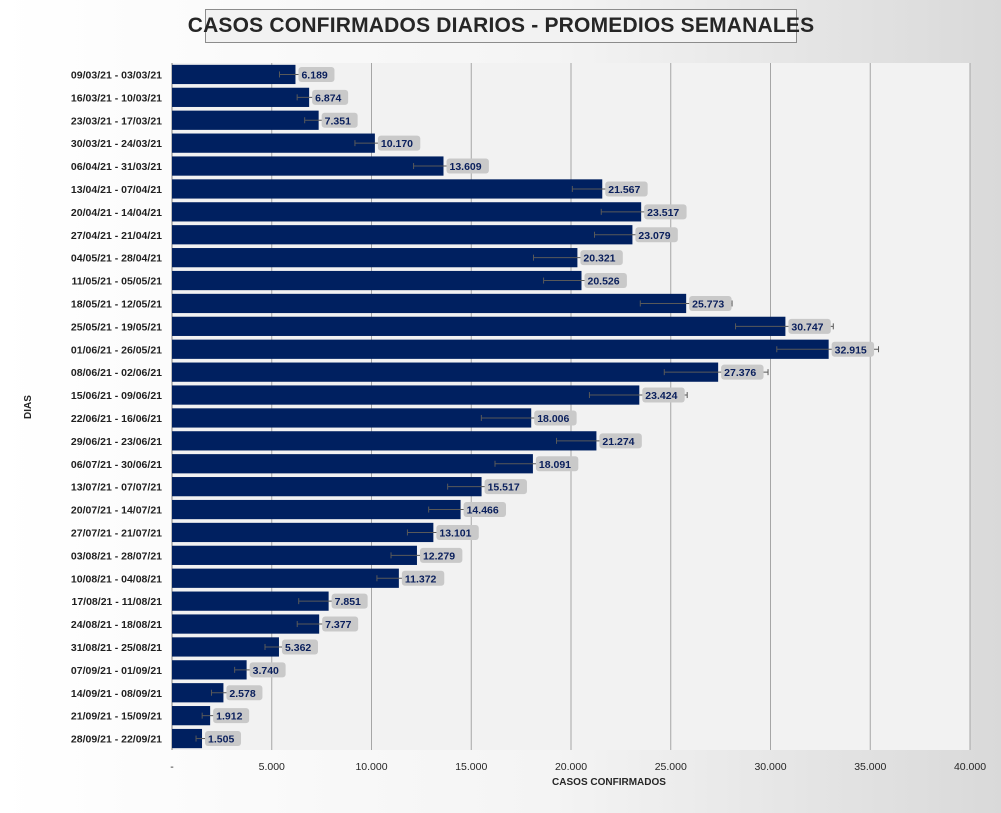 This screenshot has height=813, width=1001. I want to click on data-label: 7.851, so click(348, 602).